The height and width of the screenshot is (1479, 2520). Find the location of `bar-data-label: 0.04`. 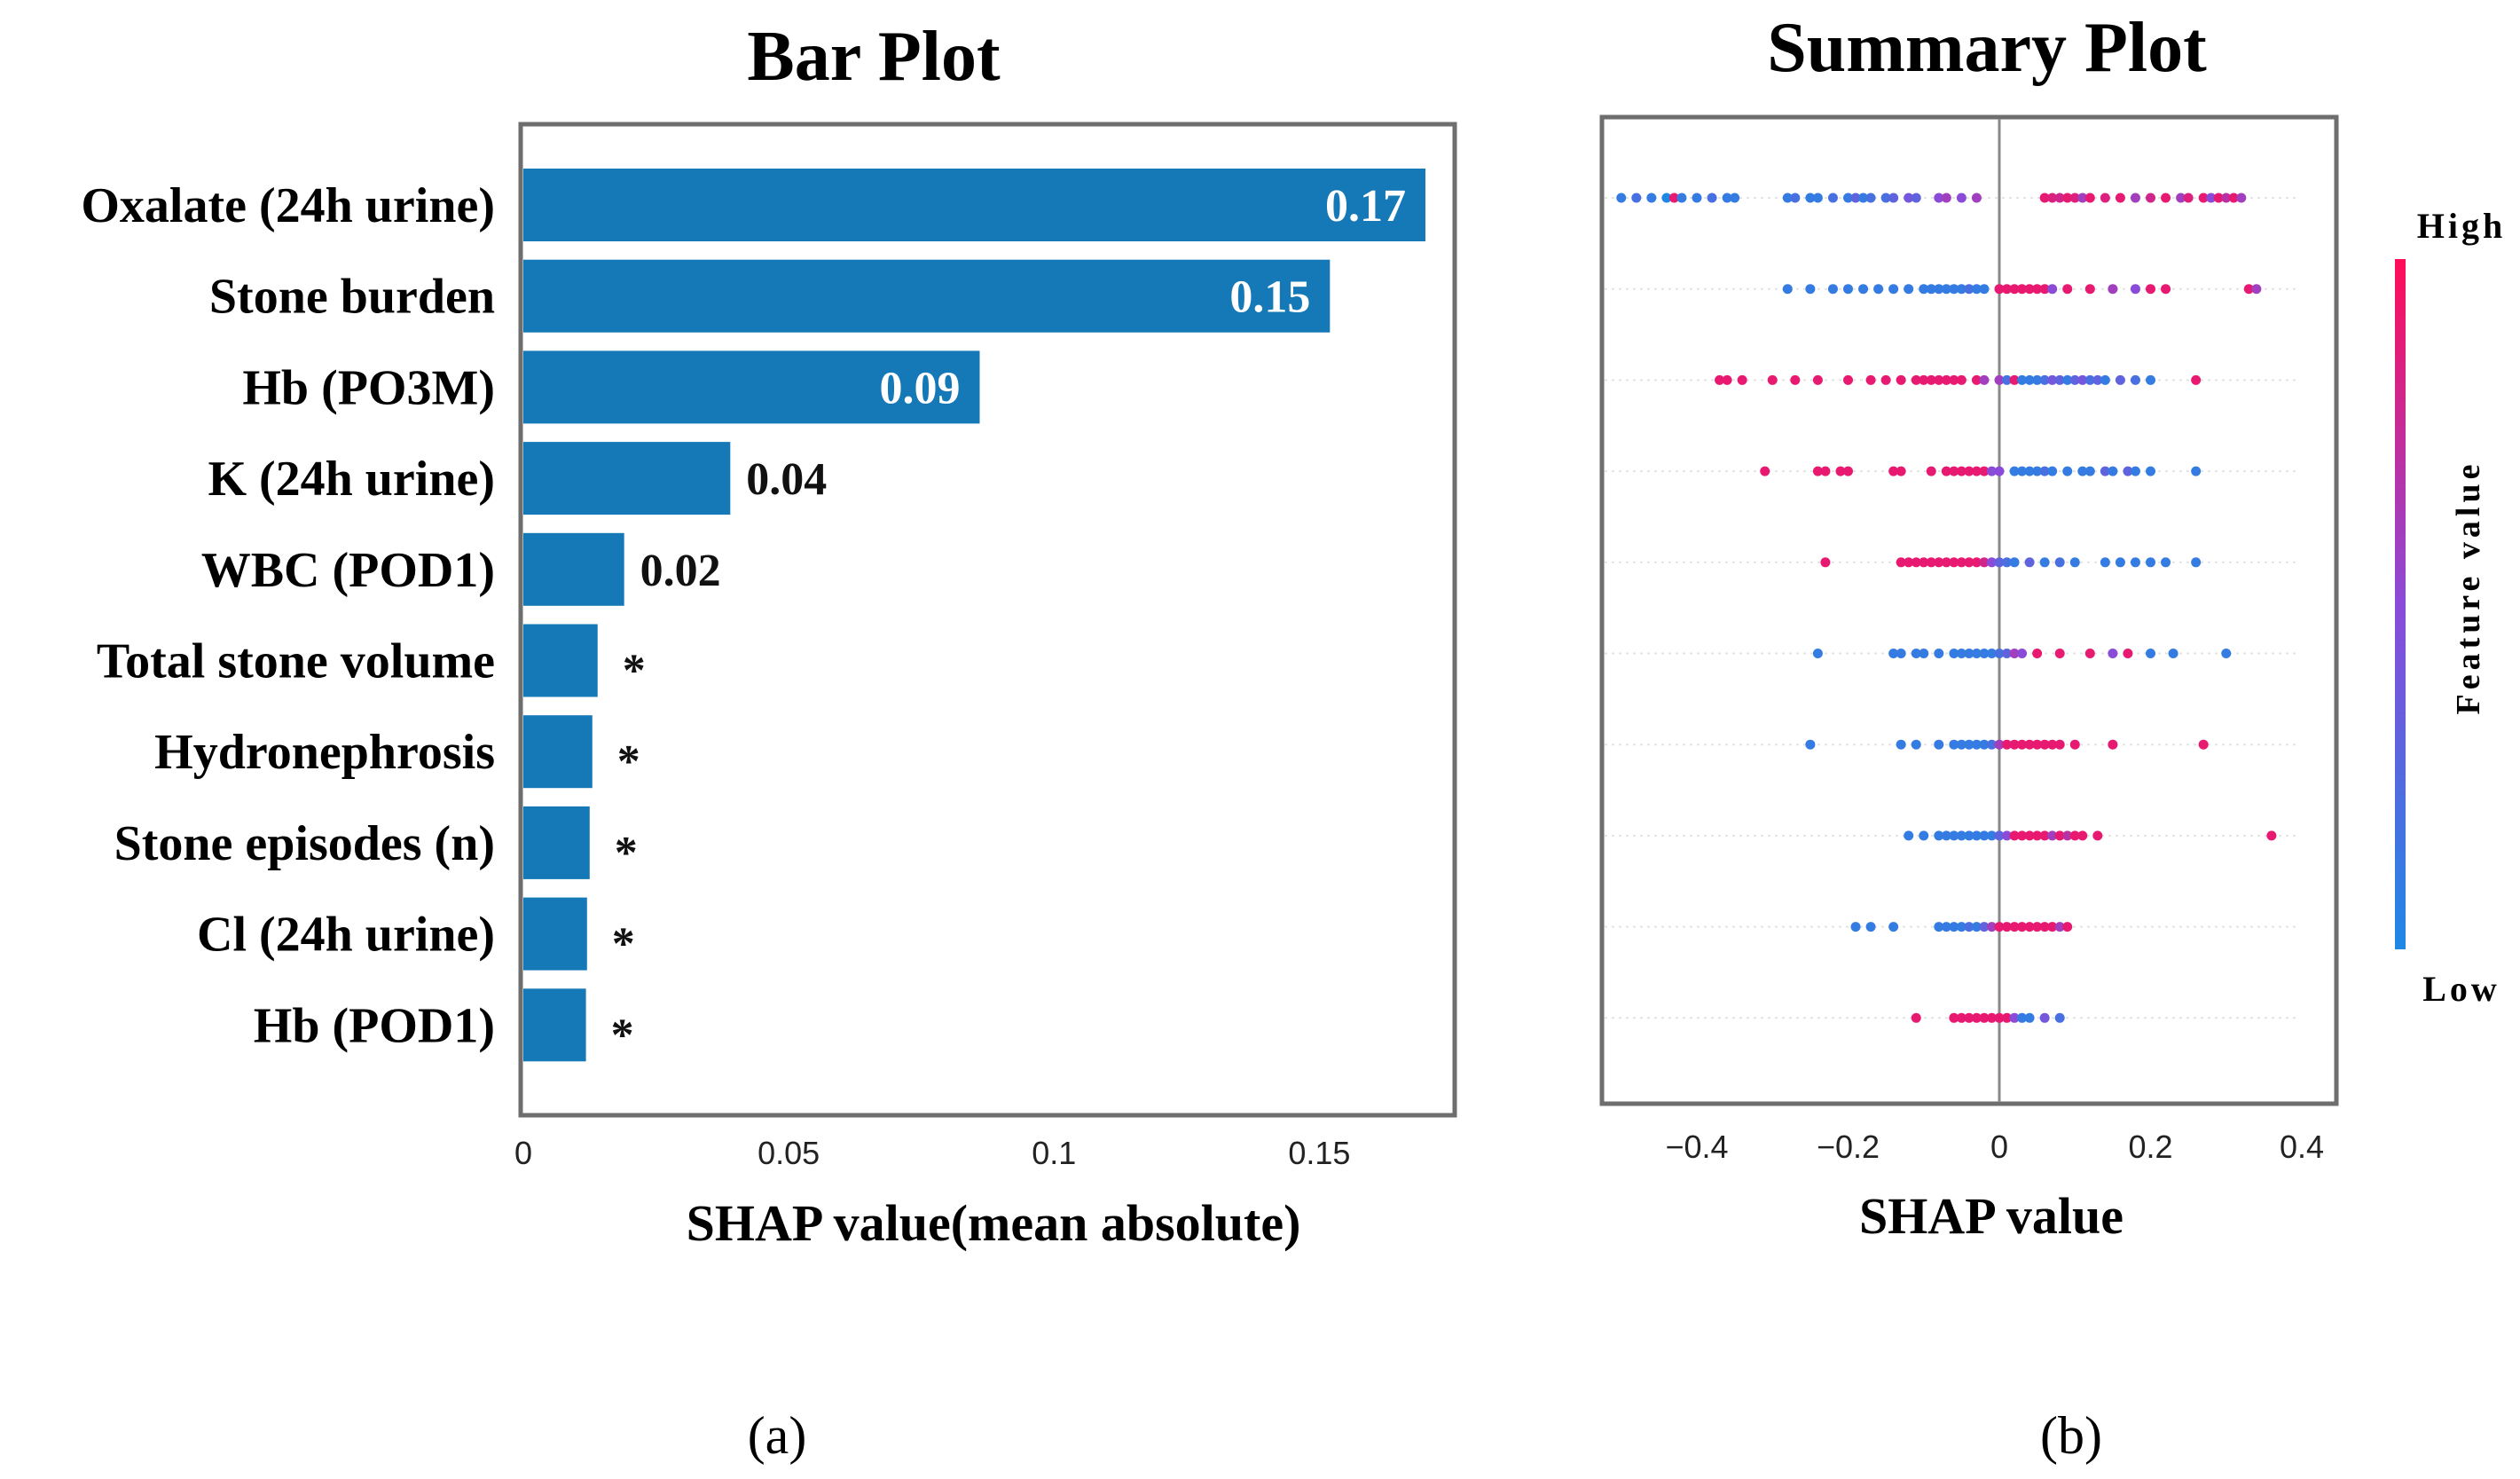

bar-data-label: 0.04 is located at coordinates (786, 480).